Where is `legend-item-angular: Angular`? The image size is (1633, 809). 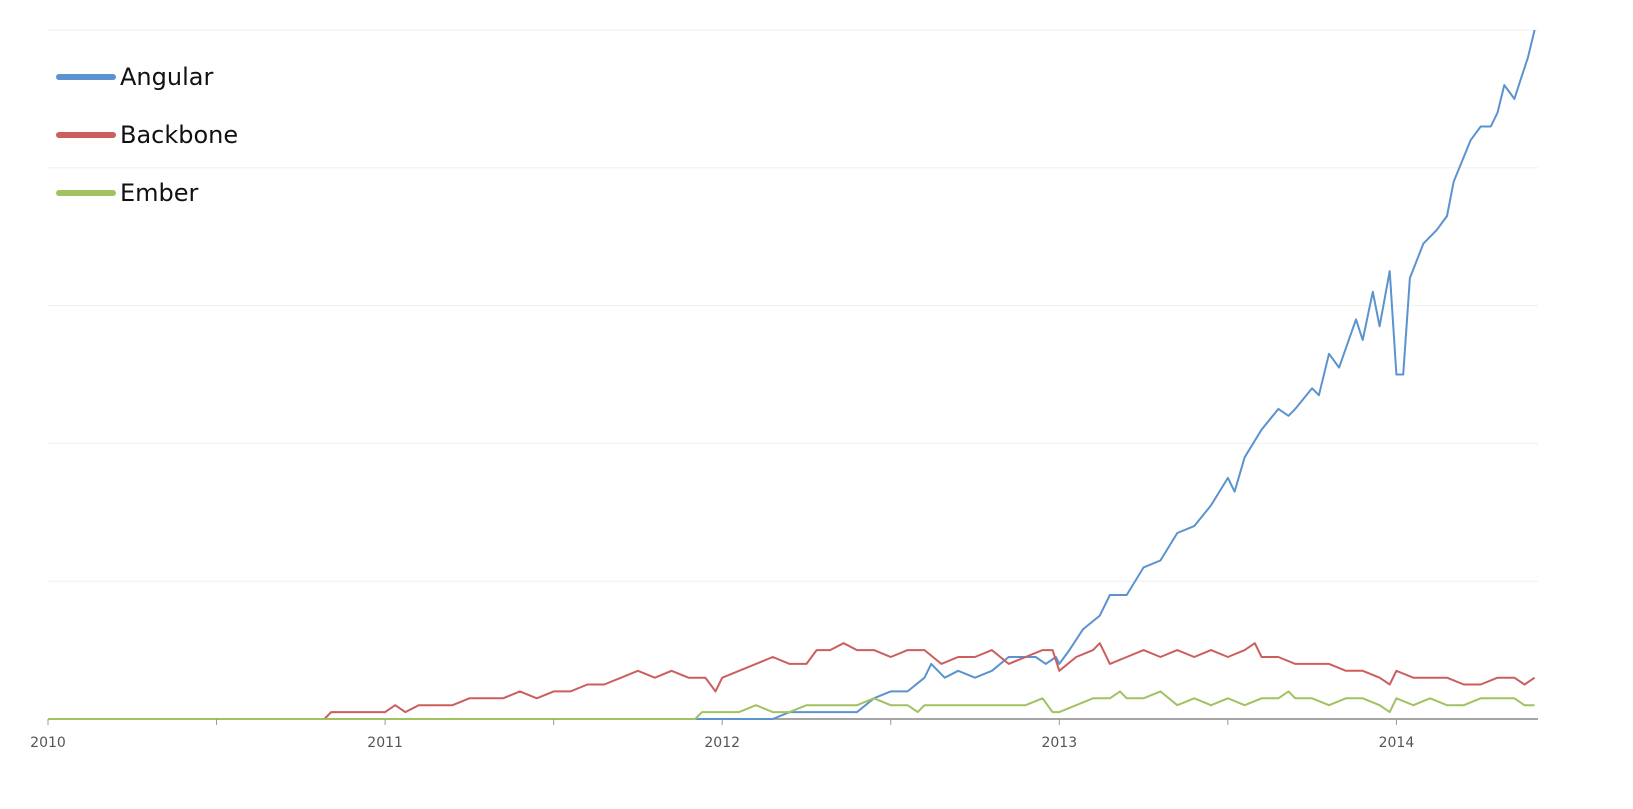 legend-item-angular: Angular is located at coordinates (147, 77).